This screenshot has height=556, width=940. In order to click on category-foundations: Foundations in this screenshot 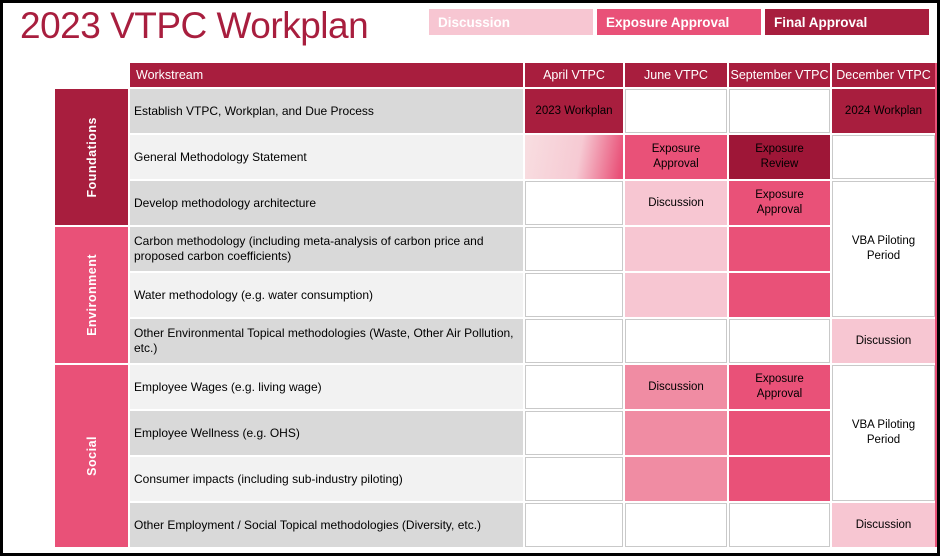, I will do `click(91, 157)`.